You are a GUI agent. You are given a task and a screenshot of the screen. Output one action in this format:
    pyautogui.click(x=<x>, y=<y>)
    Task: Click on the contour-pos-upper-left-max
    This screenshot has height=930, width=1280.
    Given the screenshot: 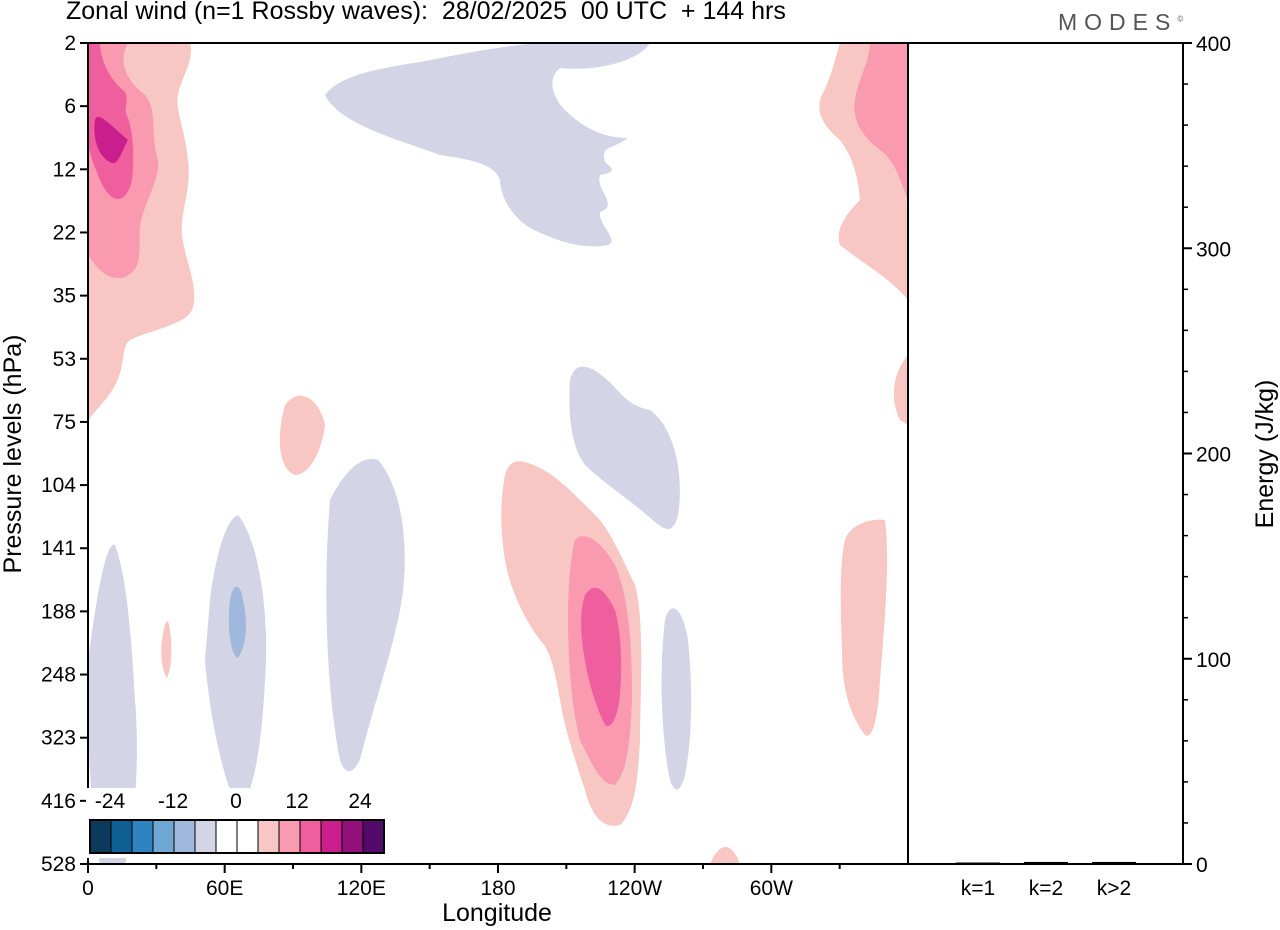 What is the action you would take?
    pyautogui.click(x=111, y=140)
    